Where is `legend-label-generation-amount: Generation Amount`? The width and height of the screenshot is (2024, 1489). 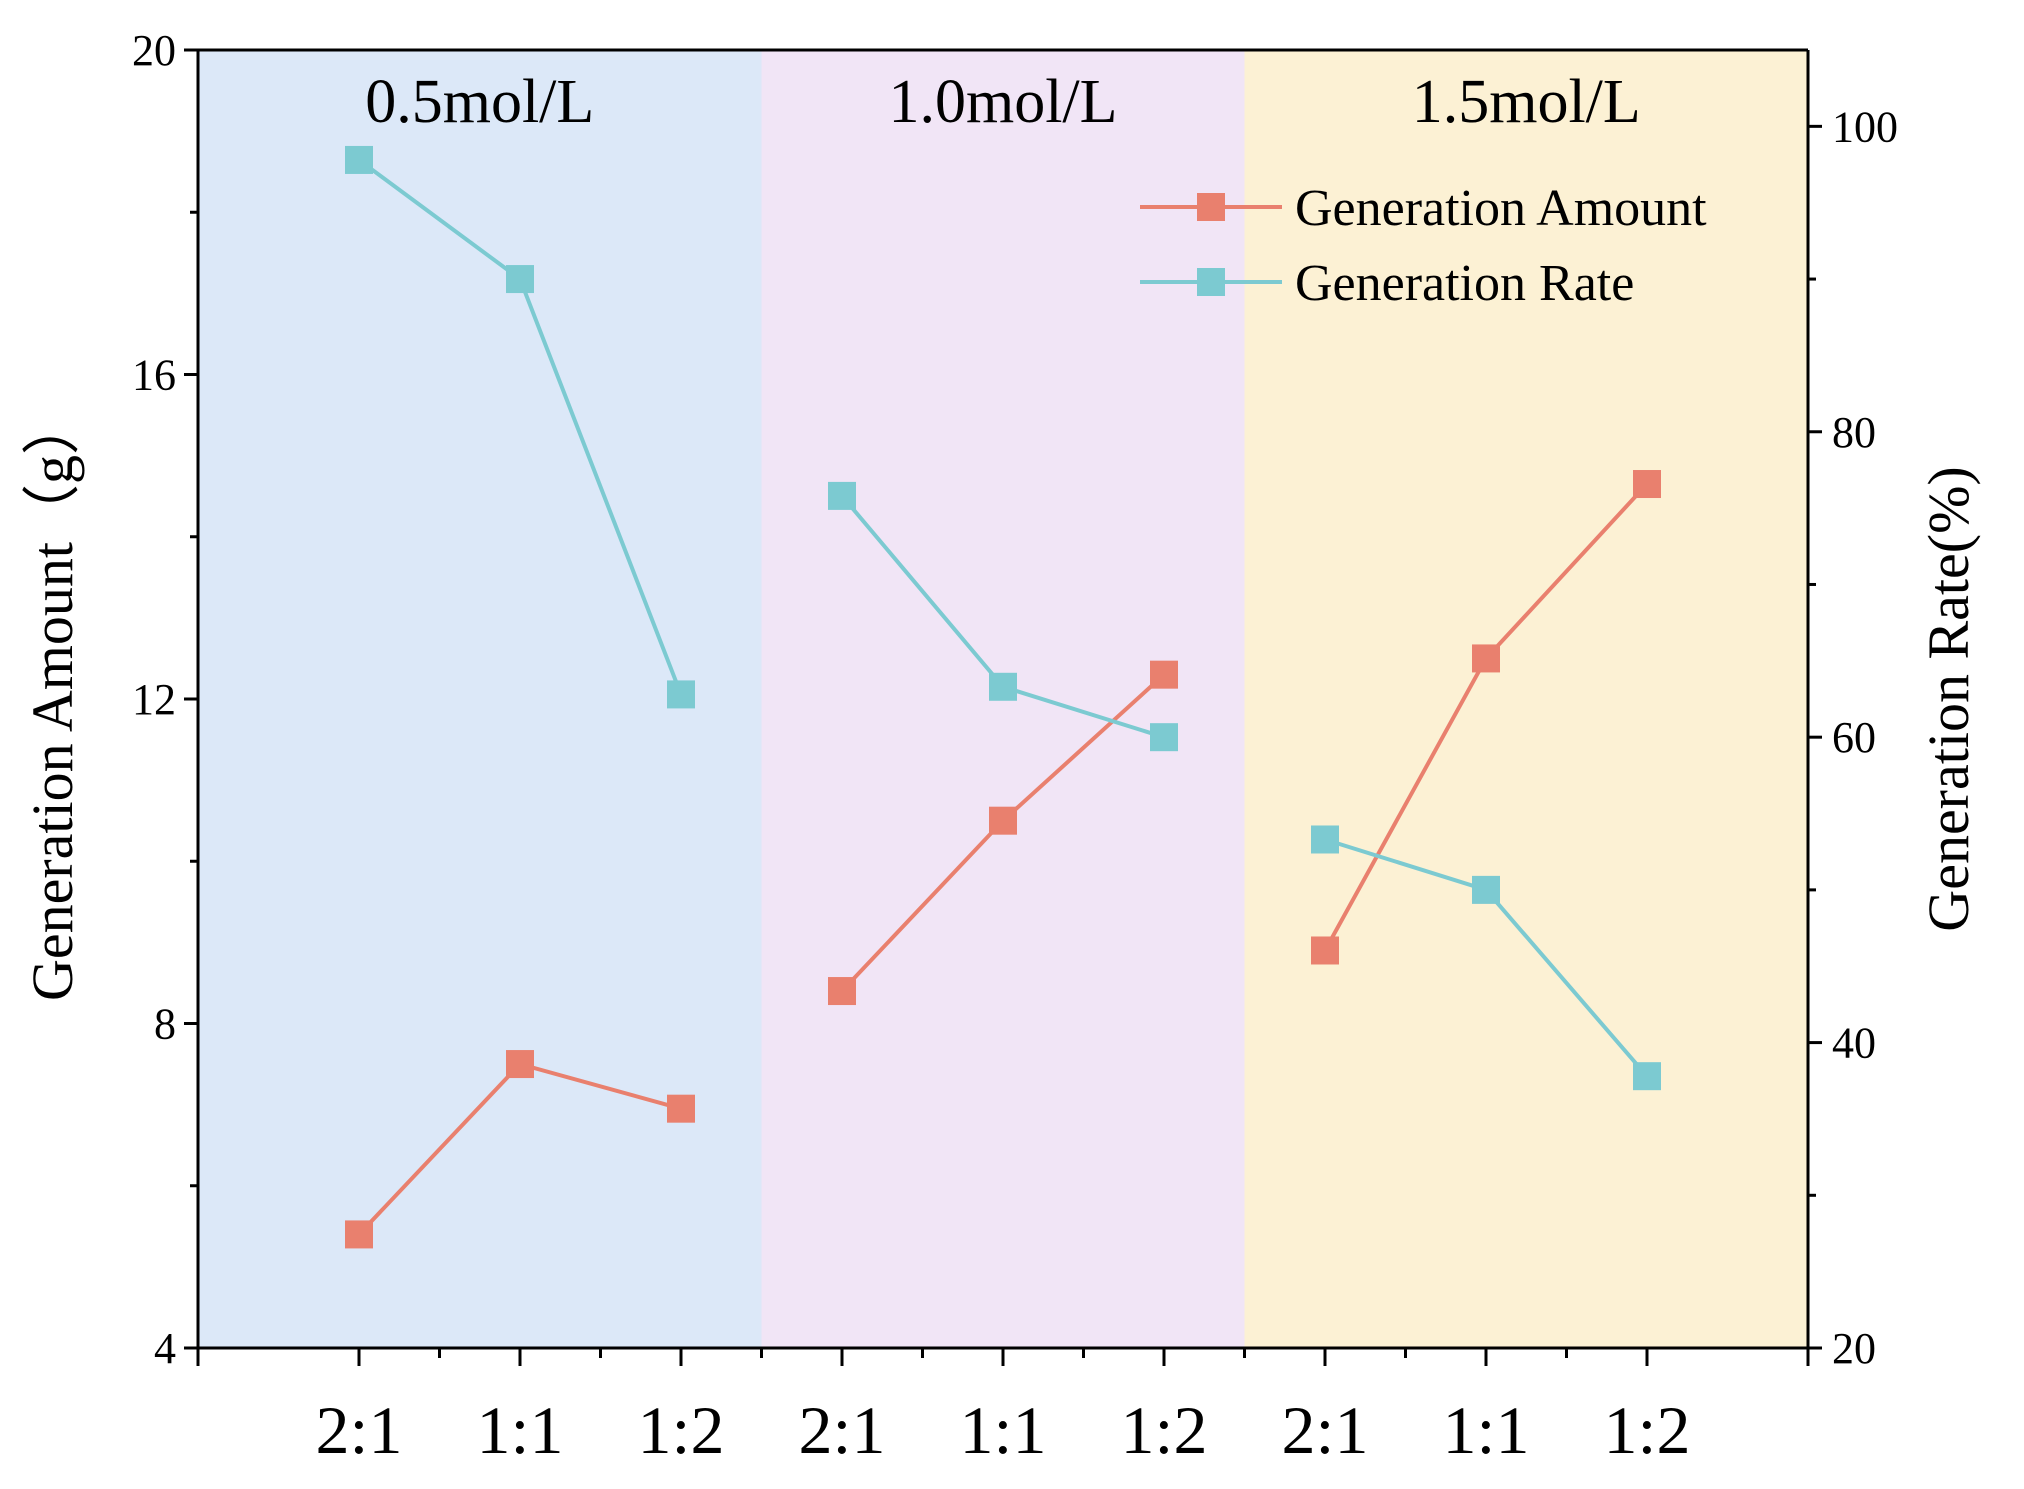 legend-label-generation-amount: Generation Amount is located at coordinates (1501, 208).